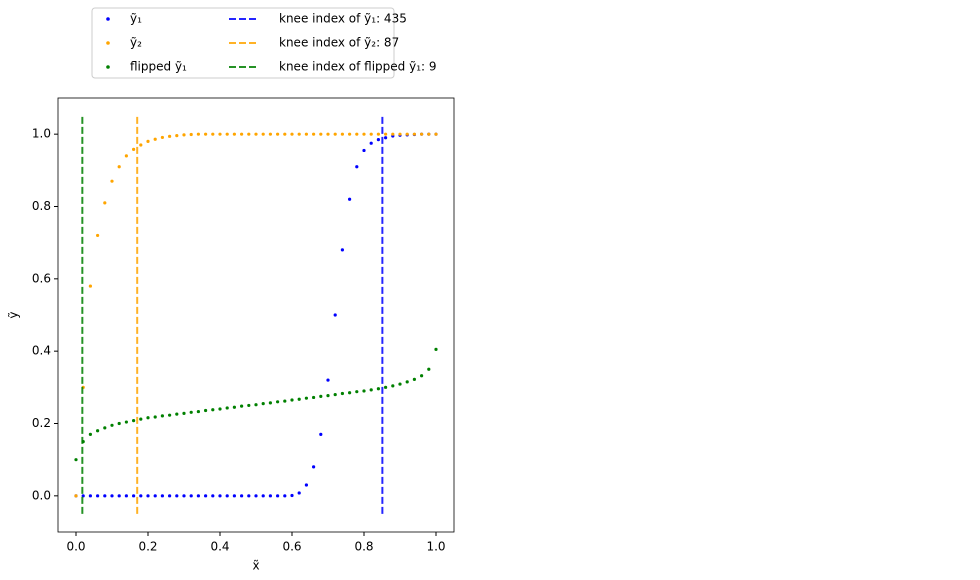 This screenshot has height=580, width=980. Describe the element at coordinates (435, 547) in the screenshot. I see `x-tick-label: 1.0` at that location.